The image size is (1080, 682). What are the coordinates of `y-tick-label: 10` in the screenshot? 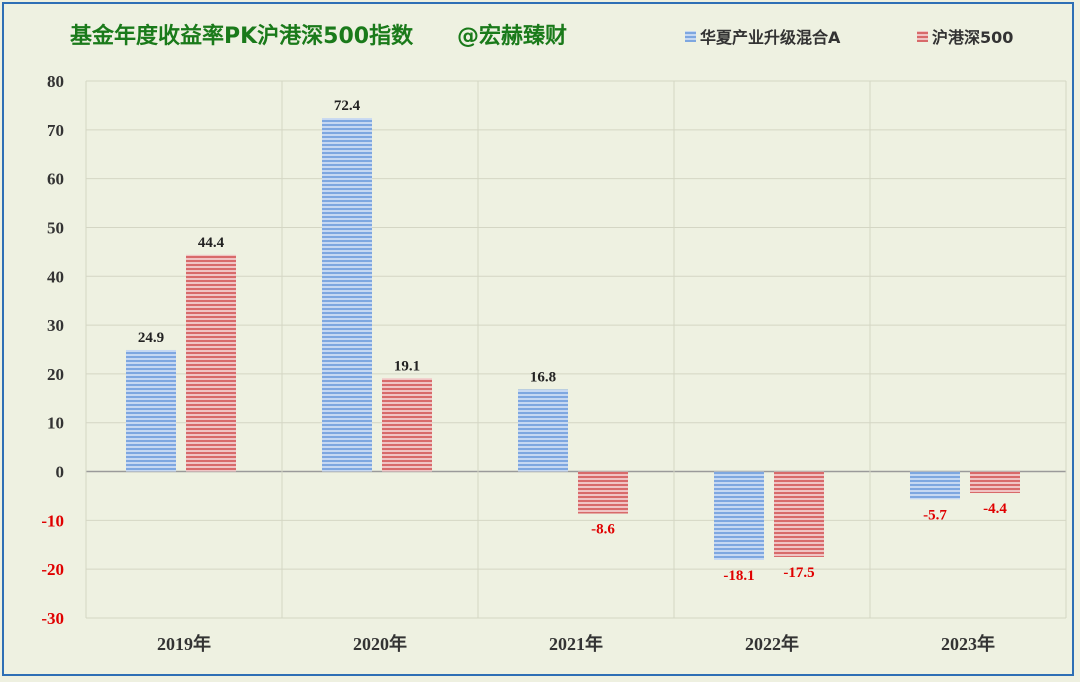 It's located at (55, 423).